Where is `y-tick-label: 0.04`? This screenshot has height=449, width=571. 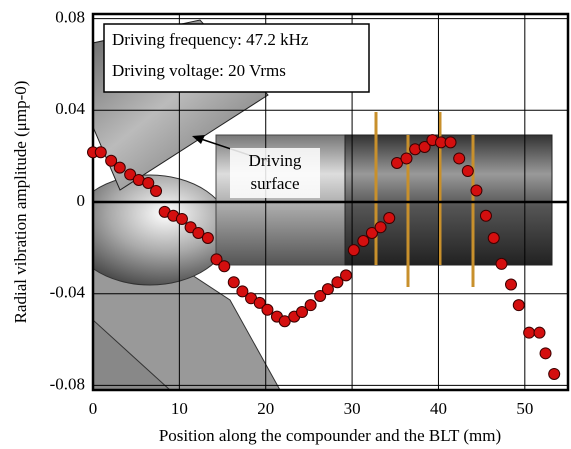
y-tick-label: 0.04 is located at coordinates (70, 108).